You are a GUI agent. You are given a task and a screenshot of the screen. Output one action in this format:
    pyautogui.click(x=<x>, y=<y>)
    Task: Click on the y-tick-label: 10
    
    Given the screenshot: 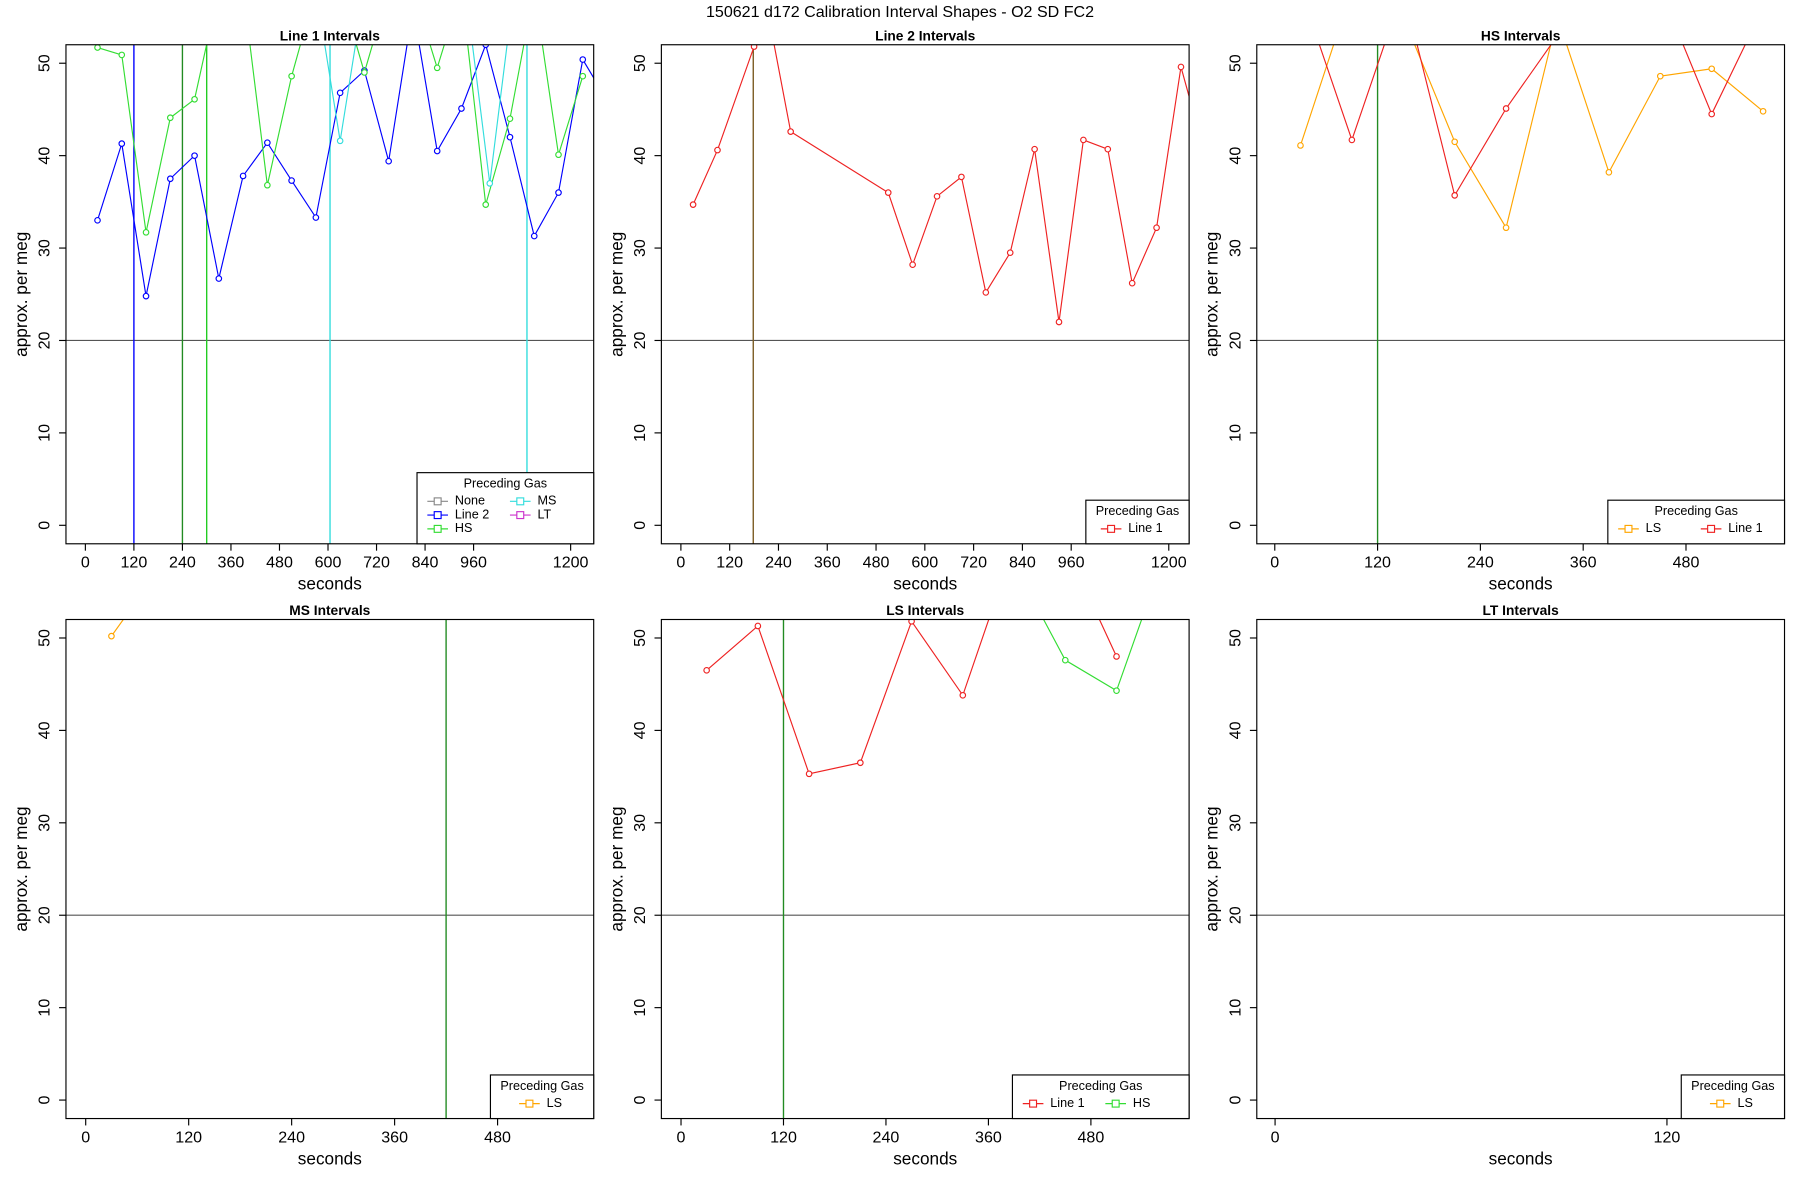 What is the action you would take?
    pyautogui.click(x=45, y=1008)
    